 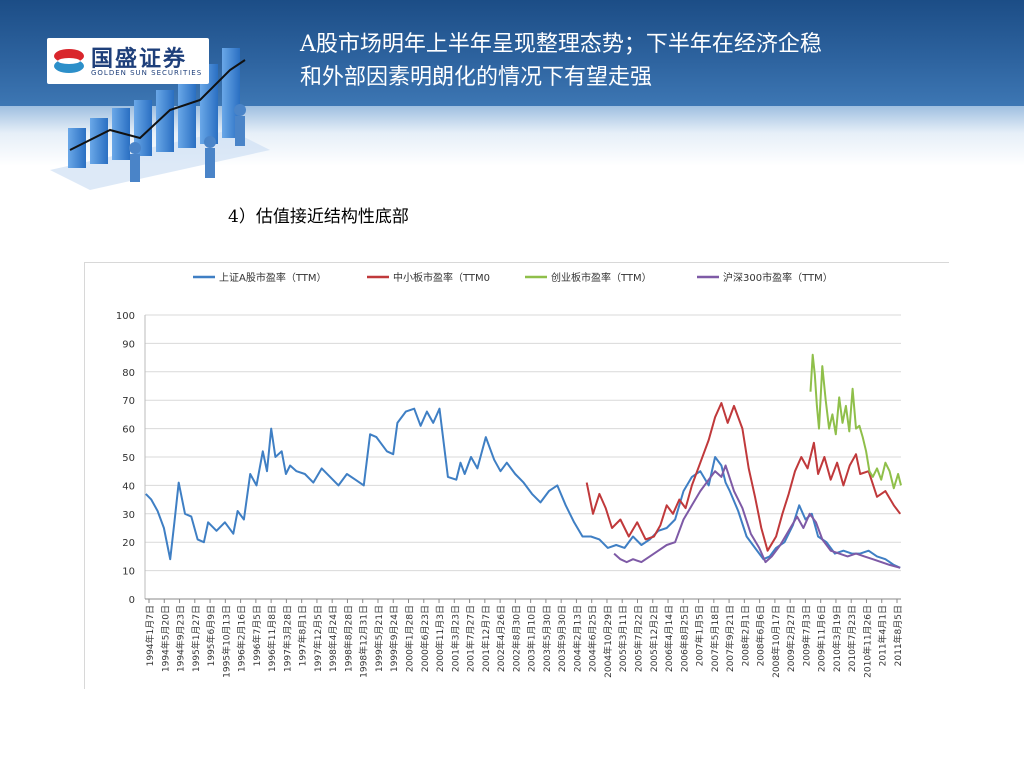 I want to click on logo-swirl-icon, so click(x=69, y=61).